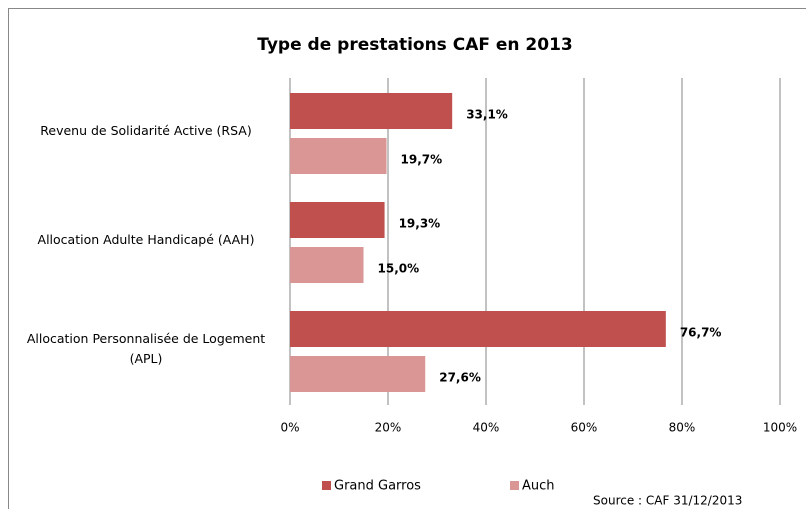  Describe the element at coordinates (422, 160) in the screenshot. I see `value-label: 19,7%` at that location.